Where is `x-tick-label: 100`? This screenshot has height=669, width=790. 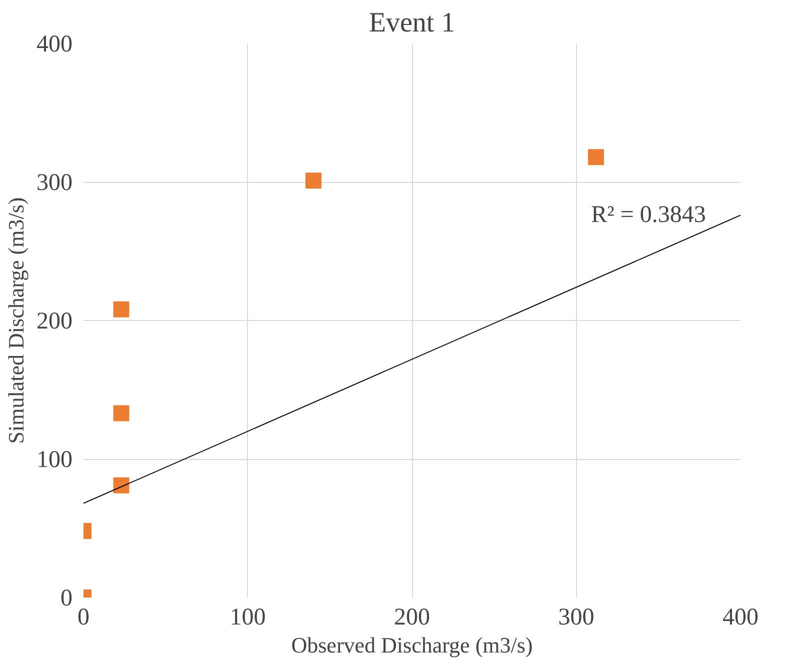
x-tick-label: 100 is located at coordinates (248, 617).